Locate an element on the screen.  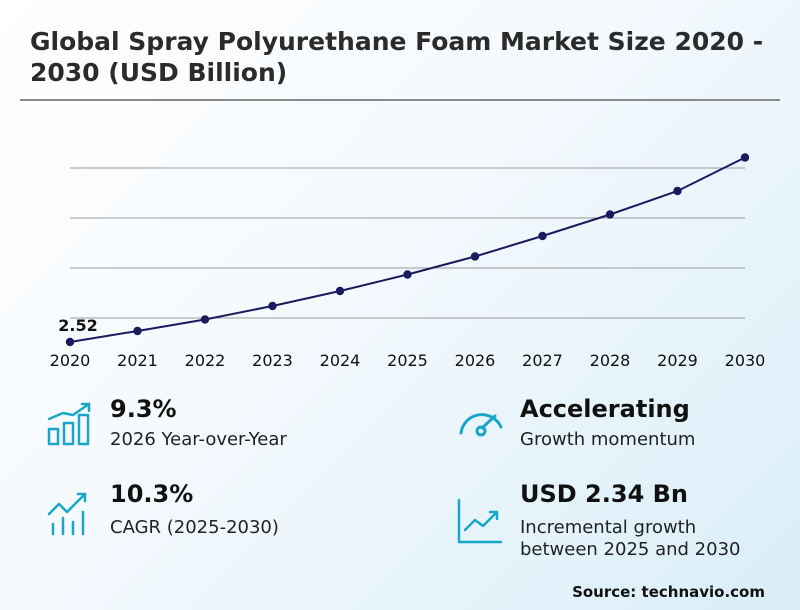
kpi-cagr-label: CAGR (2025-2030) is located at coordinates (194, 527).